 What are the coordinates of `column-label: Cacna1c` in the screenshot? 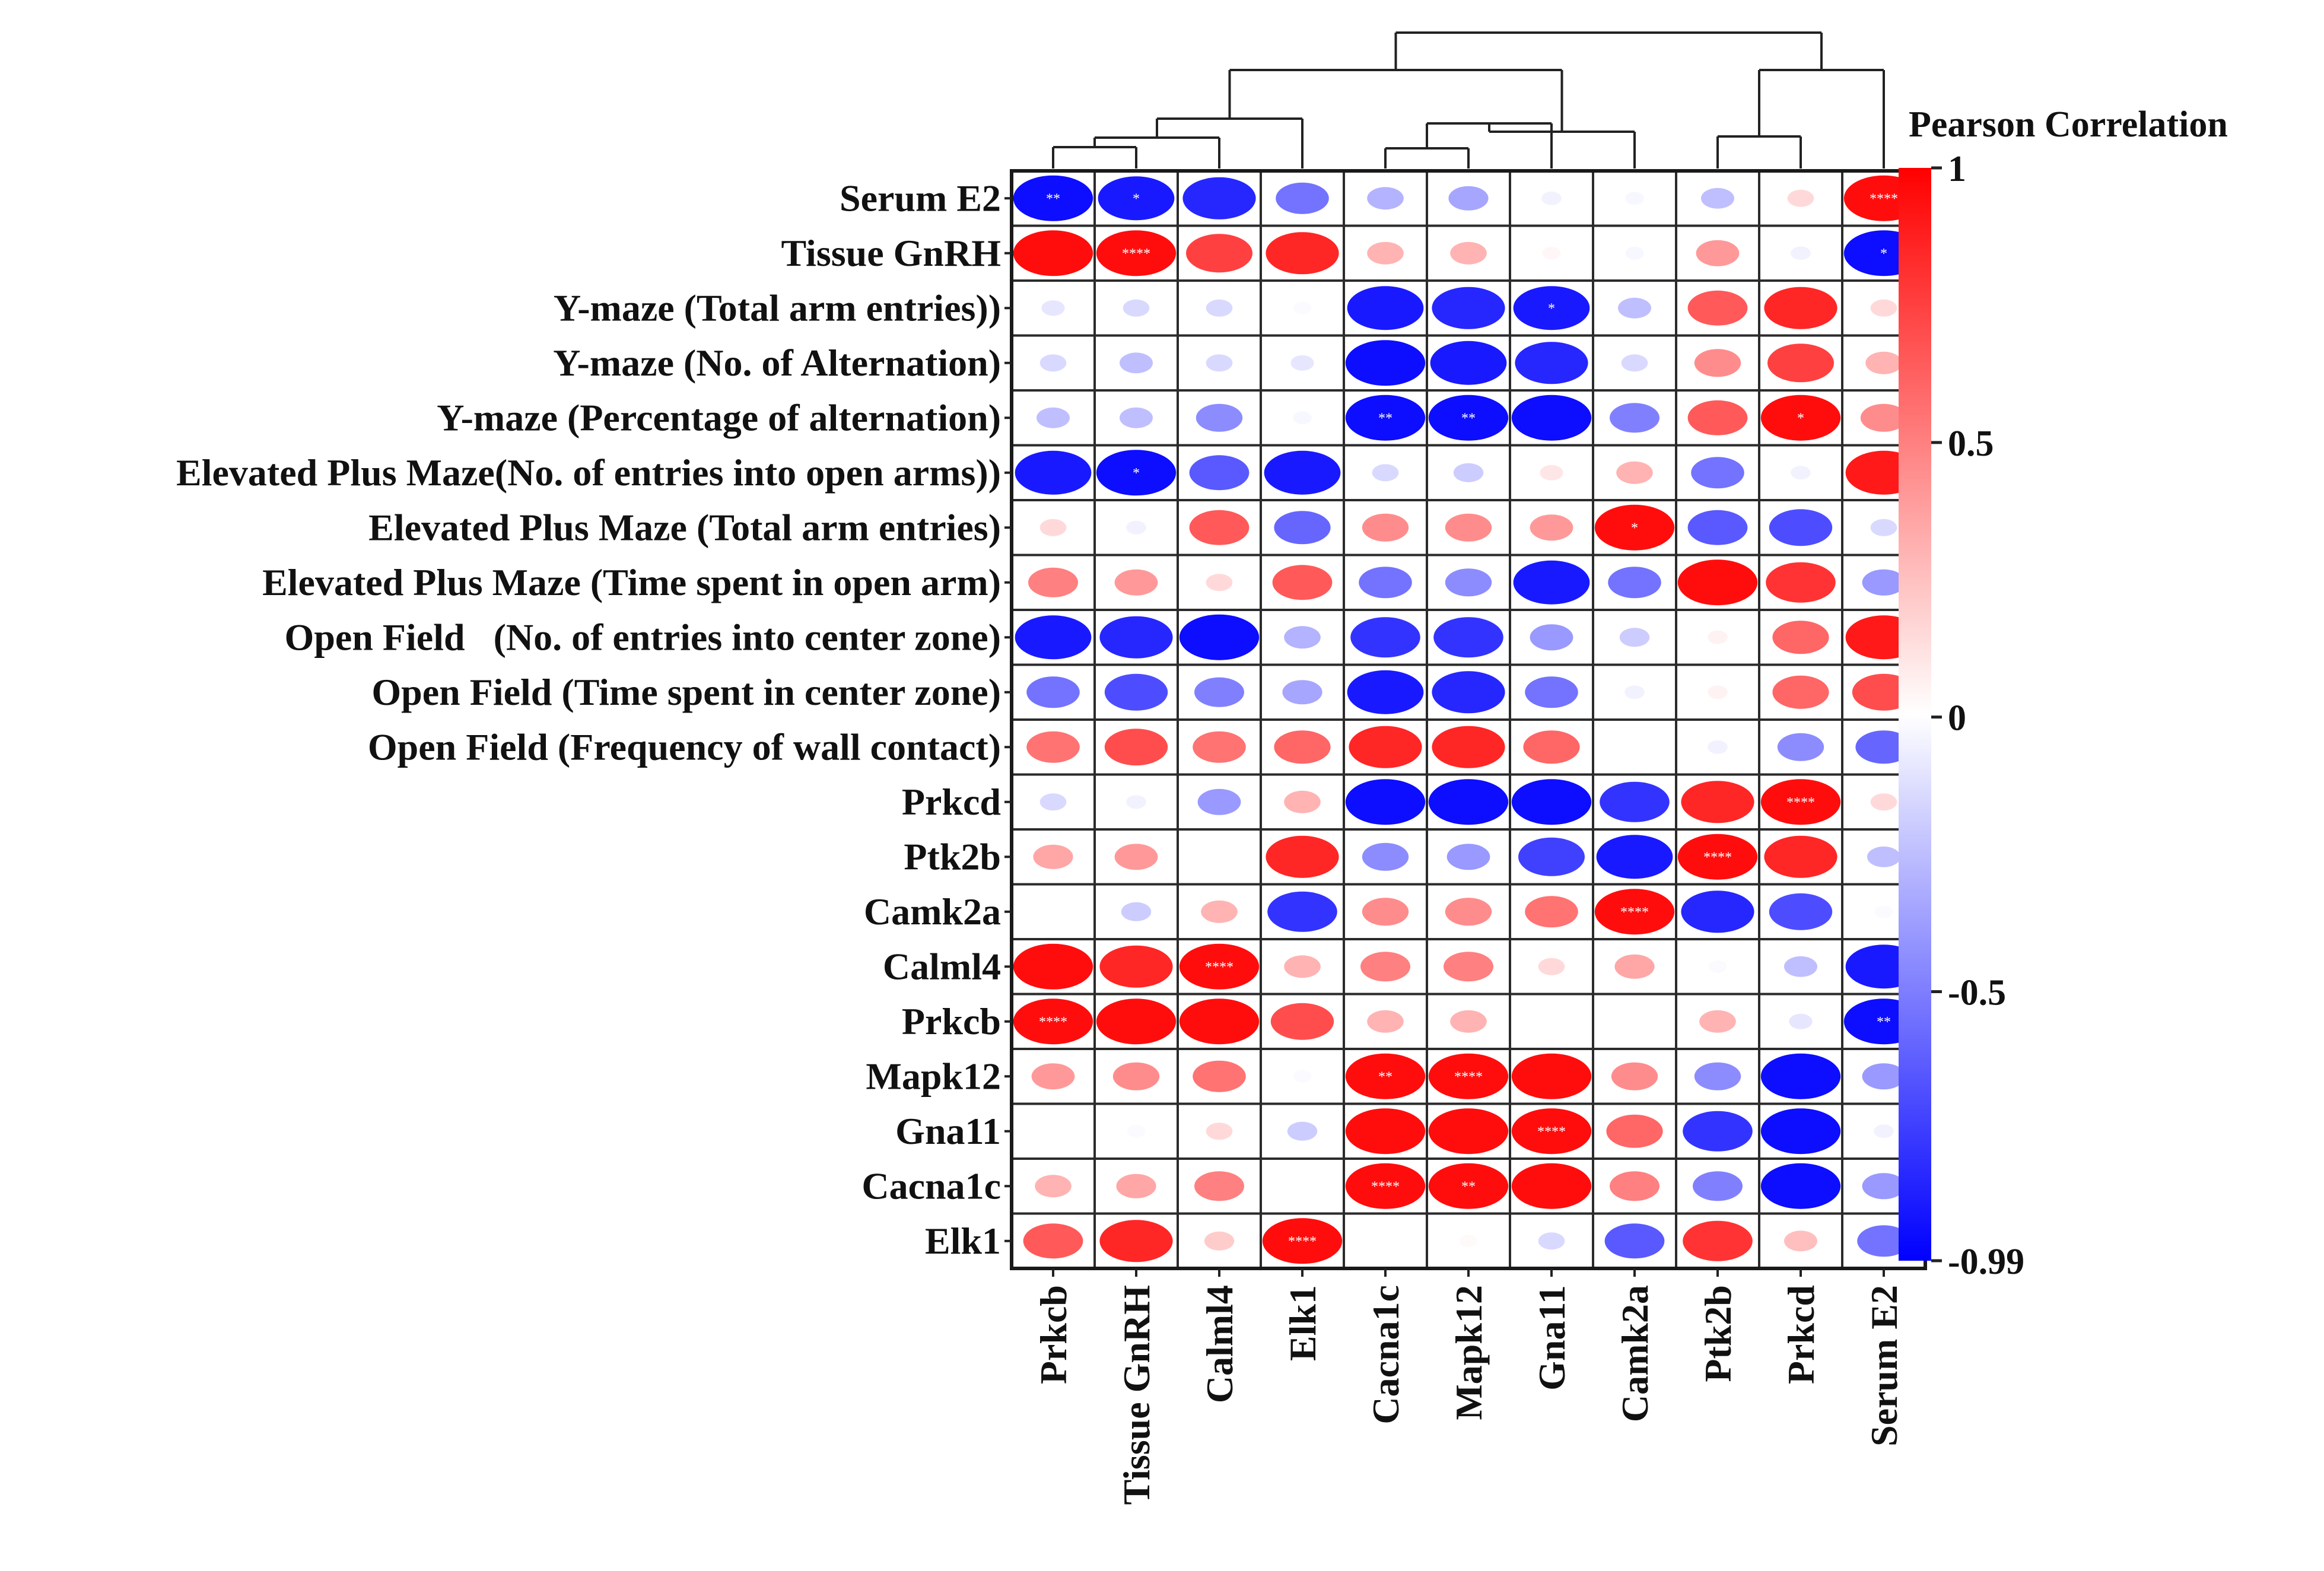 It's located at (1386, 1354).